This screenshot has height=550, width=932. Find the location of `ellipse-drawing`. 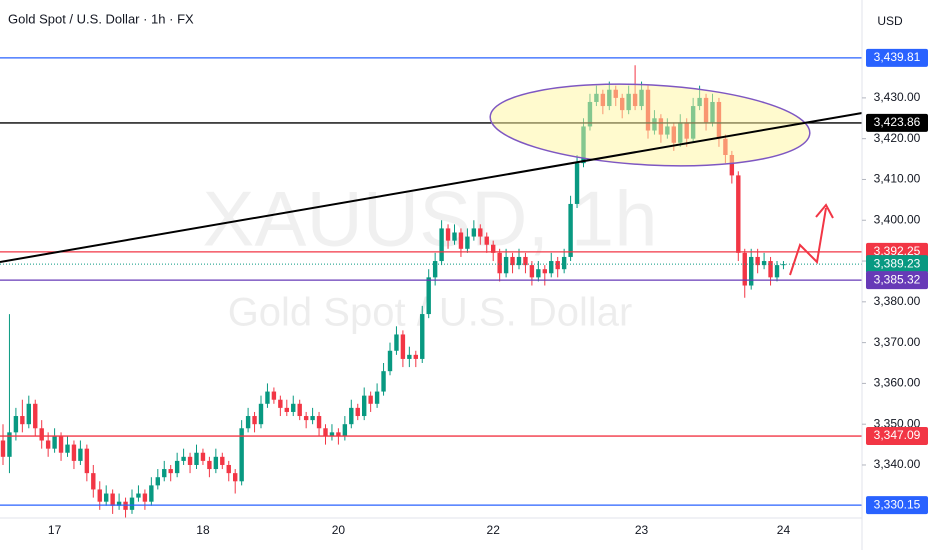

ellipse-drawing is located at coordinates (650, 125).